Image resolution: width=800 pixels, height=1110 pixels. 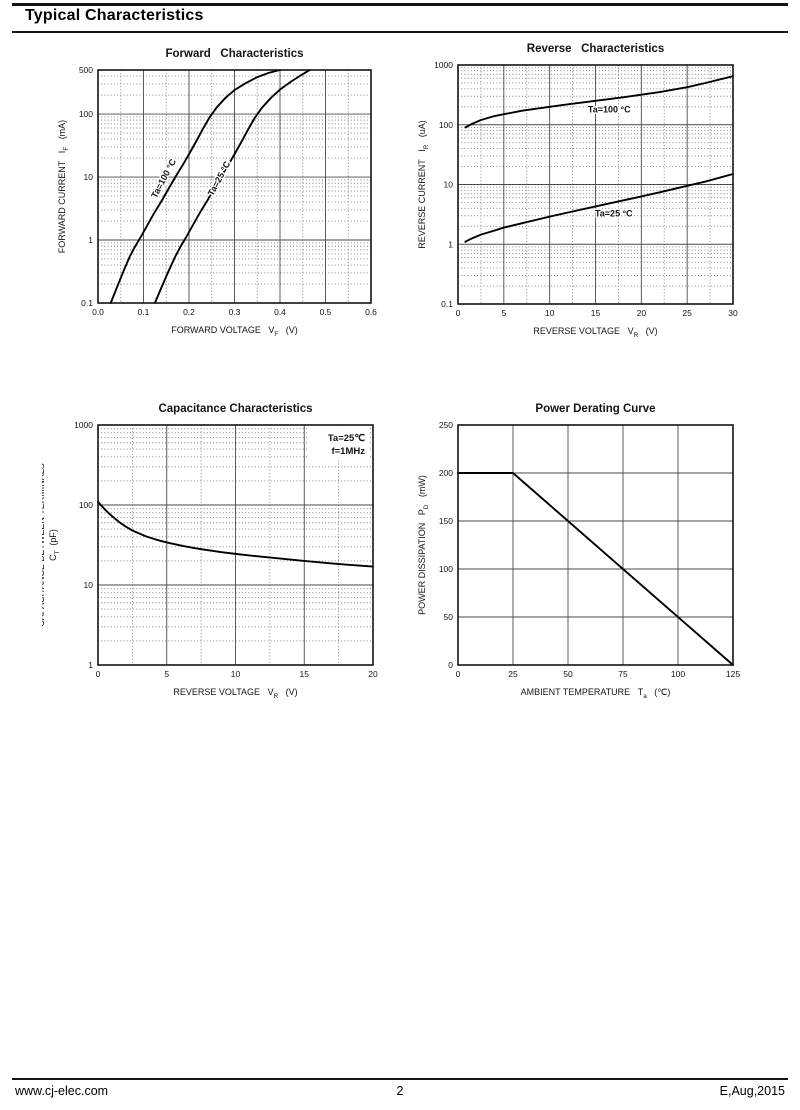 I want to click on footer-rule, so click(x=400, y=1079).